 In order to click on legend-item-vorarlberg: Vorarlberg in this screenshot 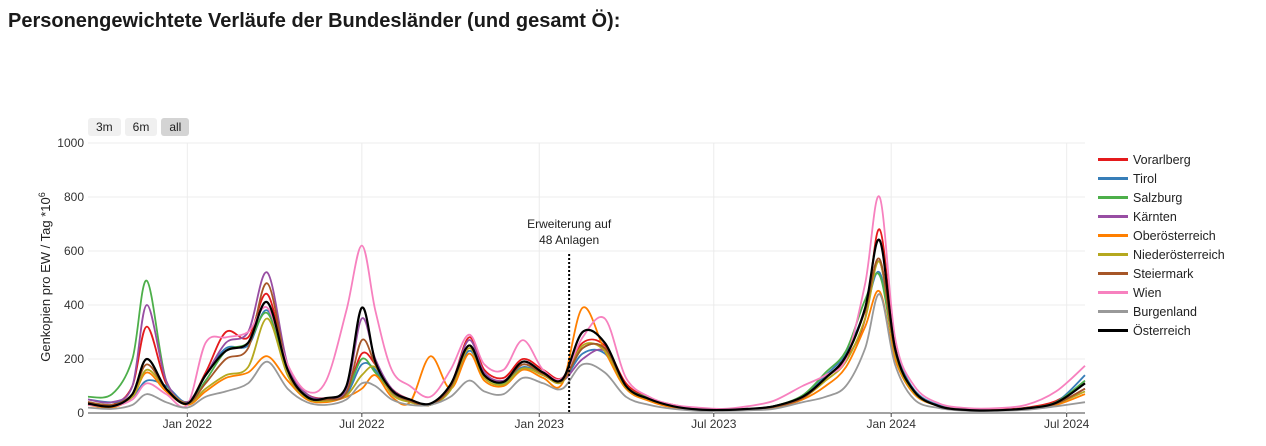, I will do `click(1161, 159)`.